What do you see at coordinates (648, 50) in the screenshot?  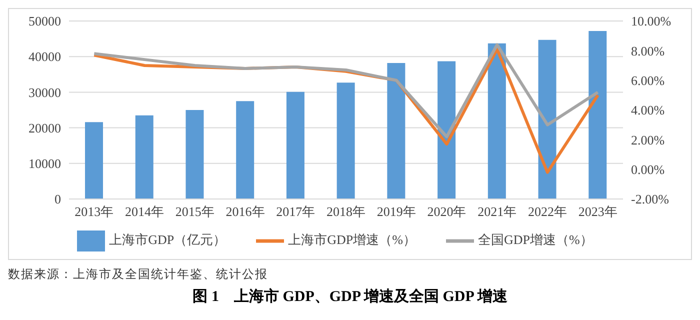 I see `y2-tick-label: 8.00%` at bounding box center [648, 50].